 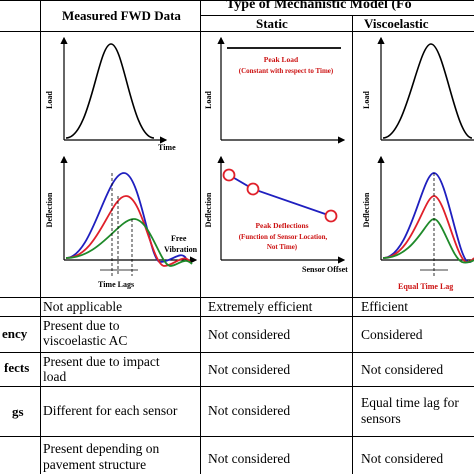 I want to click on header-bottom-border, so click(x=237, y=31).